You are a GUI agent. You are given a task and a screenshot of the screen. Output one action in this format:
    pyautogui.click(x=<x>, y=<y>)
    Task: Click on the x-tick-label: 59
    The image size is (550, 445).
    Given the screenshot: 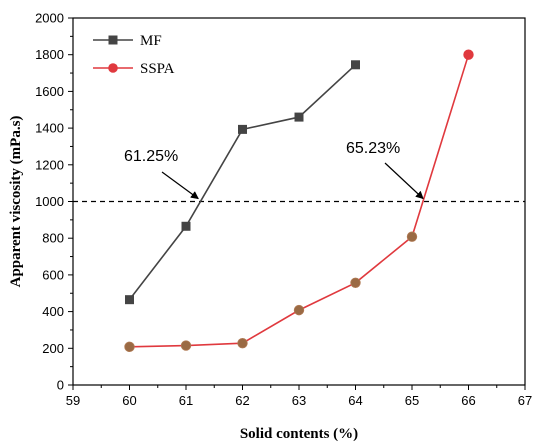 What is the action you would take?
    pyautogui.click(x=73, y=400)
    